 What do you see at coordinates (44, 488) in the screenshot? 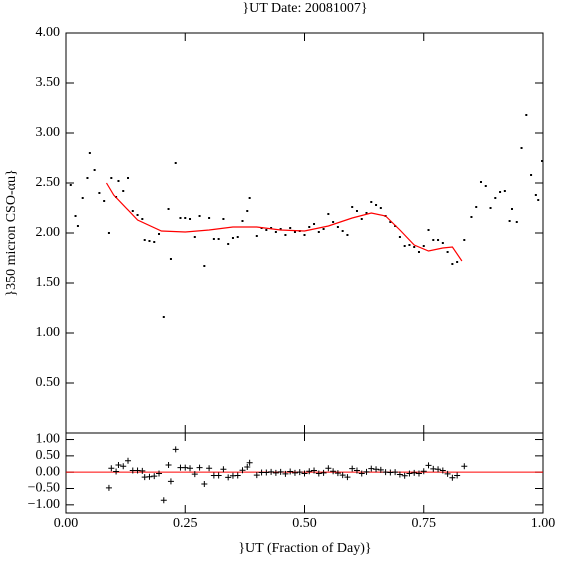
I see `y-tick-label: −0.50` at bounding box center [44, 488].